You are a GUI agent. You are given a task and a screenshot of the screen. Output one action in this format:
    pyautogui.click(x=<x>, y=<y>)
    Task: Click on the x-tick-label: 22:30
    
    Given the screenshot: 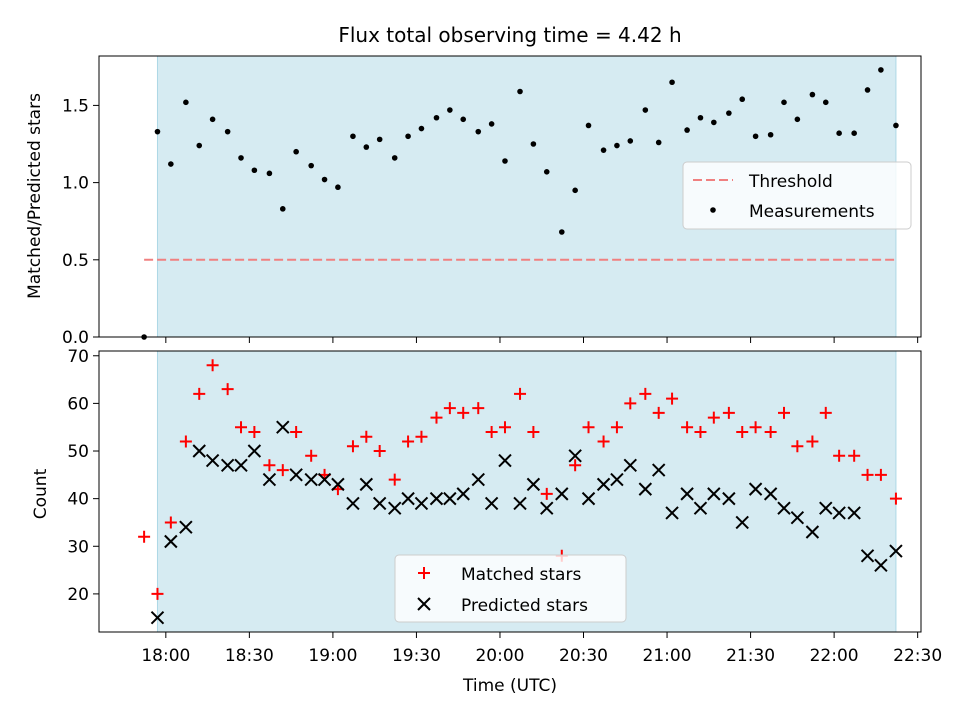 What is the action you would take?
    pyautogui.click(x=917, y=656)
    